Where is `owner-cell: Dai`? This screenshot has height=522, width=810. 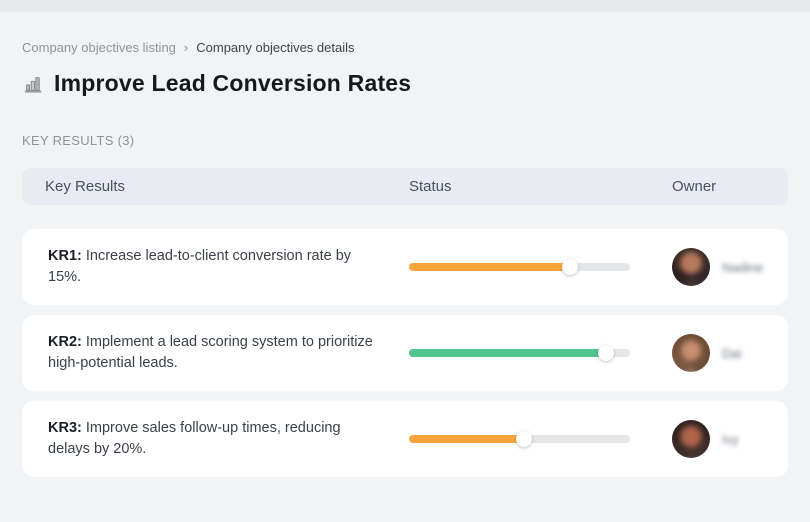 owner-cell: Dai is located at coordinates (730, 353).